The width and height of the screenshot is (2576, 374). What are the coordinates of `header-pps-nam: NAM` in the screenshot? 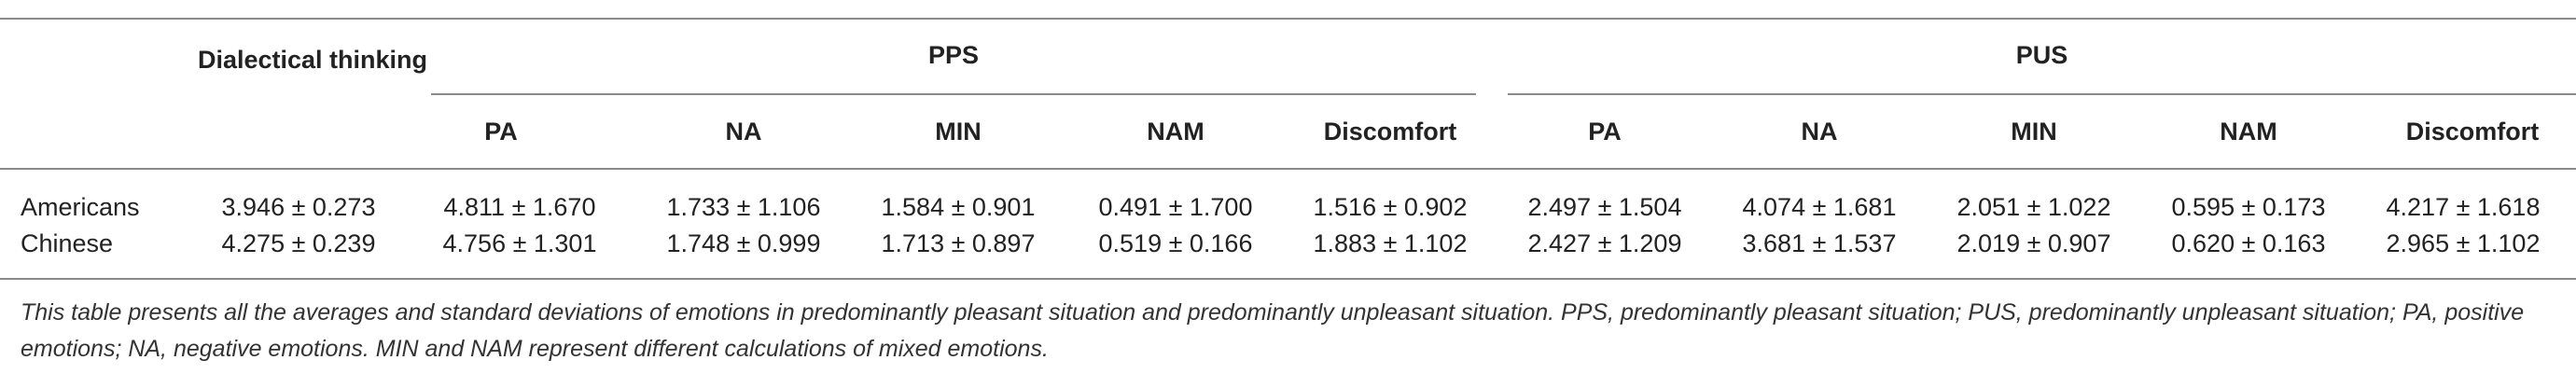 It's located at (1175, 131).